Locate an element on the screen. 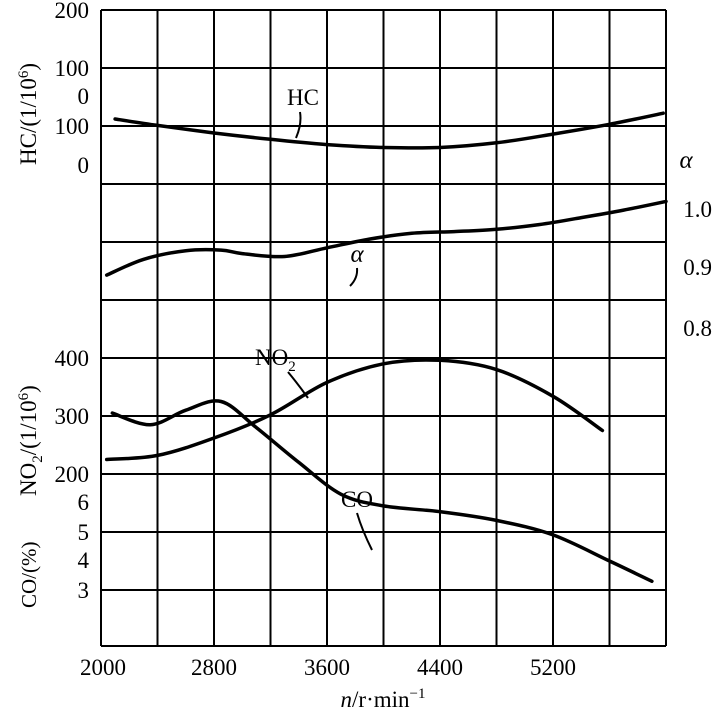  hc-tick-upper-1: 100 is located at coordinates (72, 68).